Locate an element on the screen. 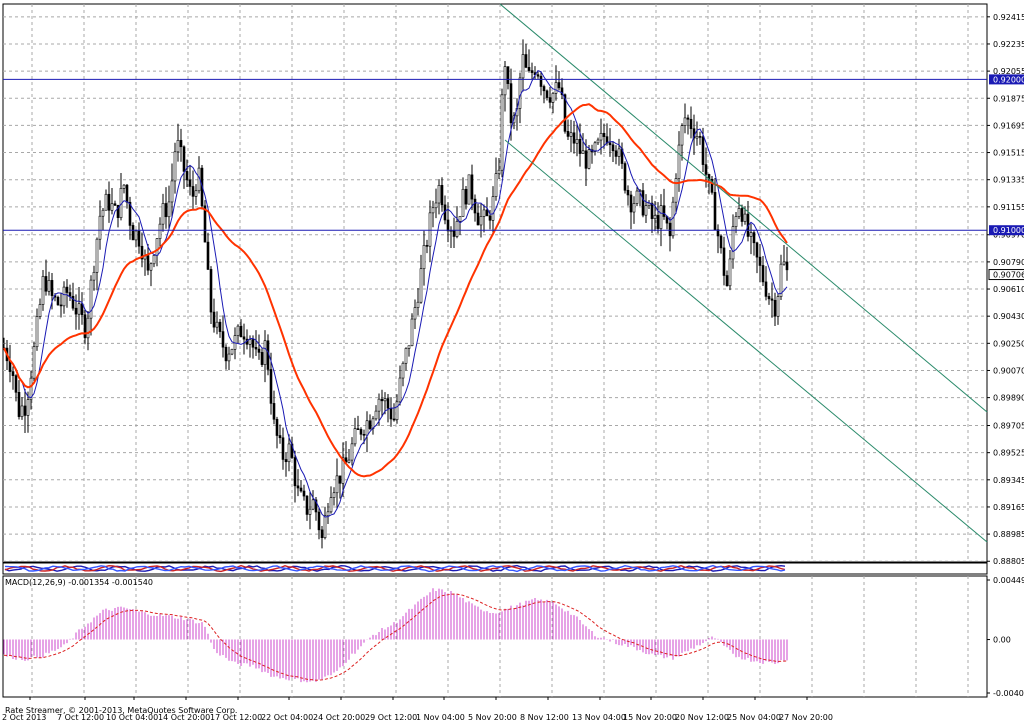 This screenshot has width=1024, height=725. y-tick-label: 0.90250 is located at coordinates (1008, 343).